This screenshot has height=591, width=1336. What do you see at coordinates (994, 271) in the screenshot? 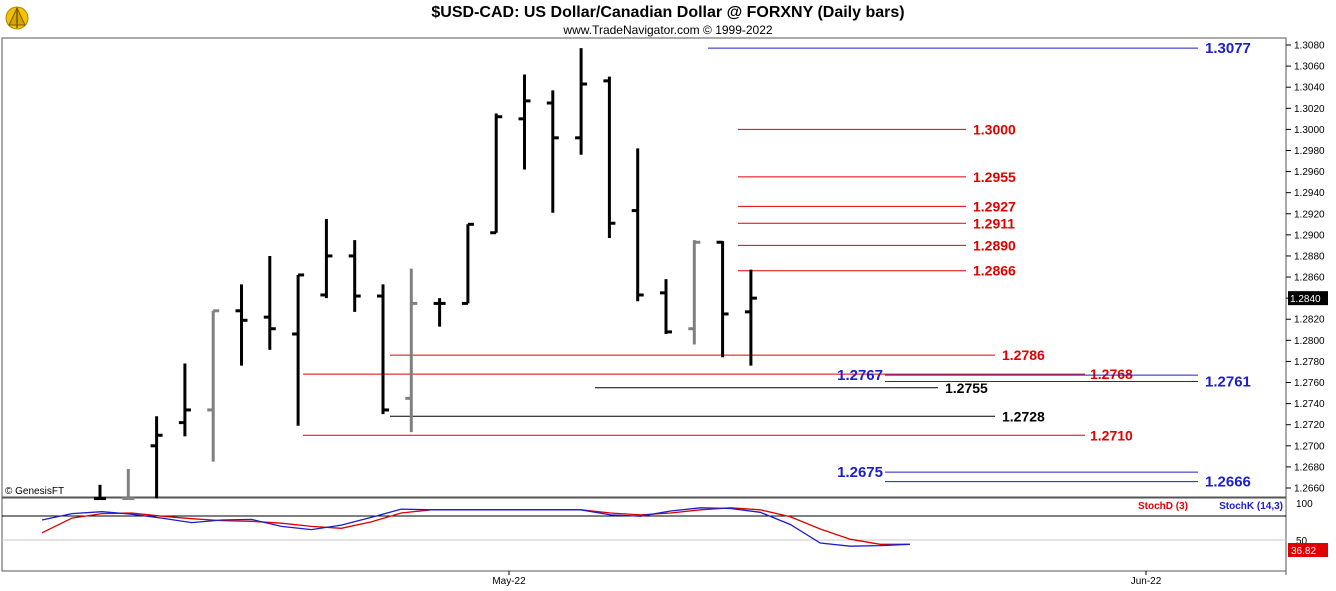
I see `level-label: 1.2866` at bounding box center [994, 271].